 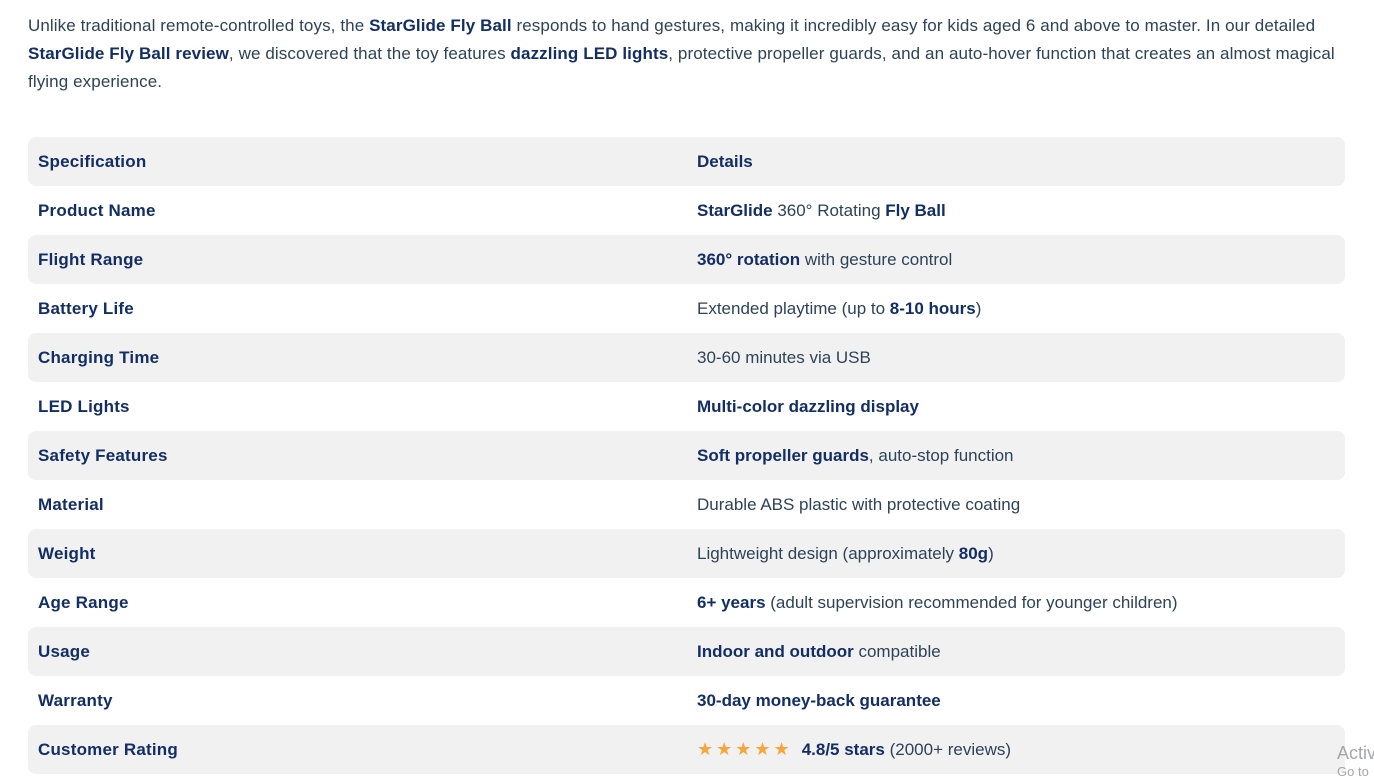 What do you see at coordinates (589, 53) in the screenshot?
I see `text-segment: dazzling LED lights` at bounding box center [589, 53].